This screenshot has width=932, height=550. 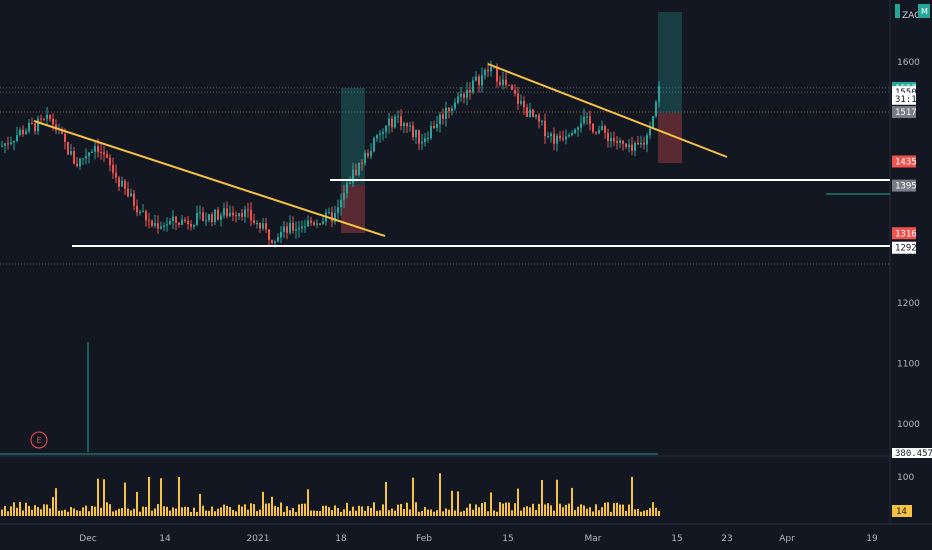 I want to click on symbol-label: ZAC, so click(x=911, y=16).